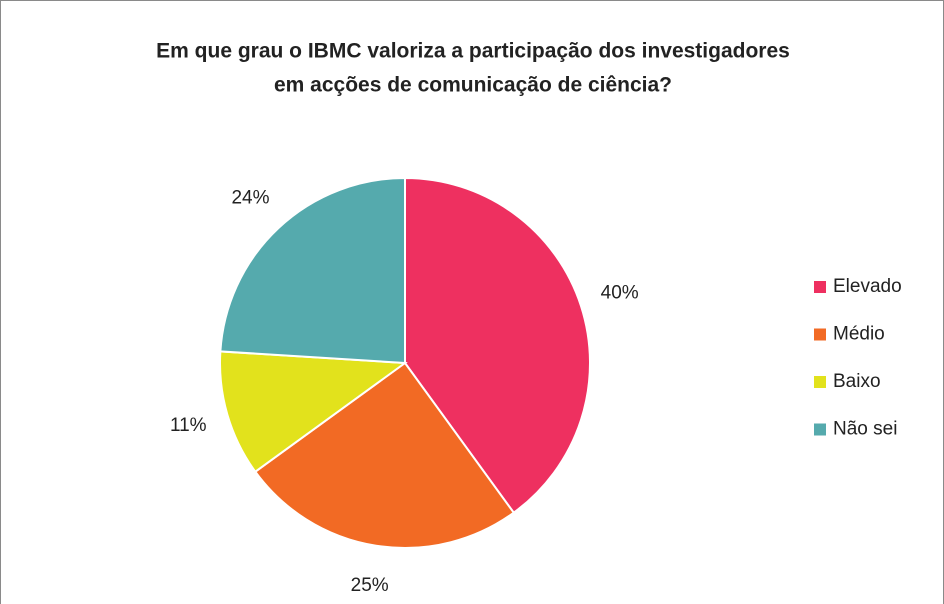  Describe the element at coordinates (370, 585) in the screenshot. I see `data-label: 25%` at that location.